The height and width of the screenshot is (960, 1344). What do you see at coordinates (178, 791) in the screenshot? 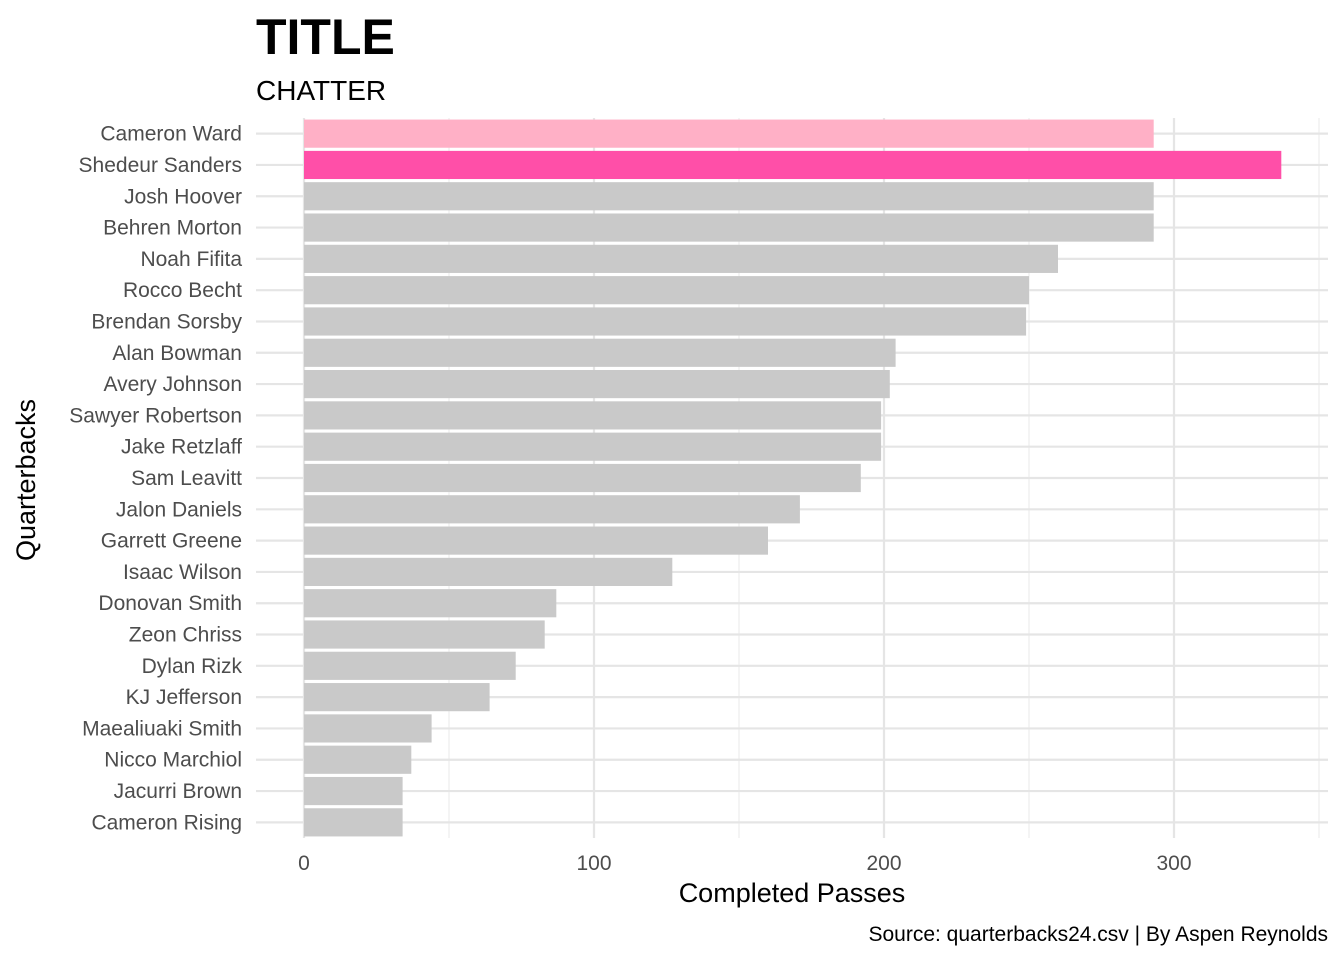
I see `y-tick-label: Jacurri Brown` at bounding box center [178, 791].